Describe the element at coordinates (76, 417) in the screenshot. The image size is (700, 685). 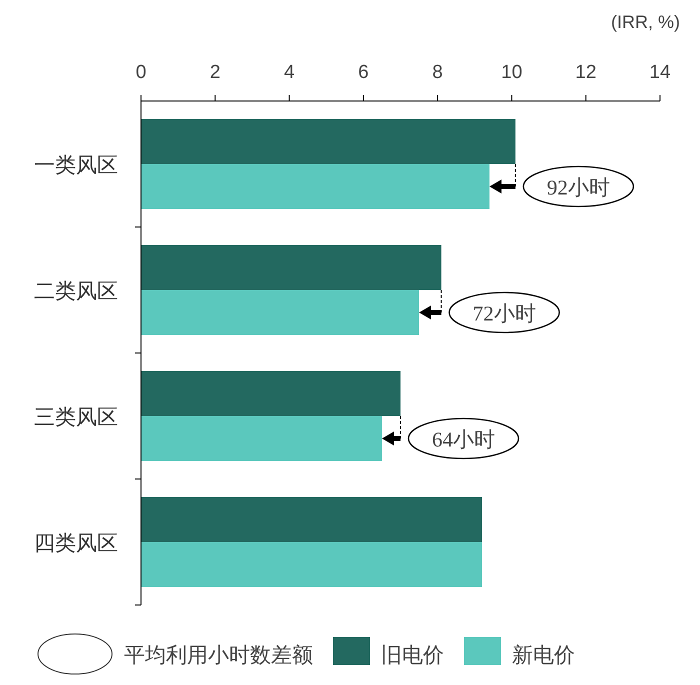
I see `y-tick-label: 三类风区` at that location.